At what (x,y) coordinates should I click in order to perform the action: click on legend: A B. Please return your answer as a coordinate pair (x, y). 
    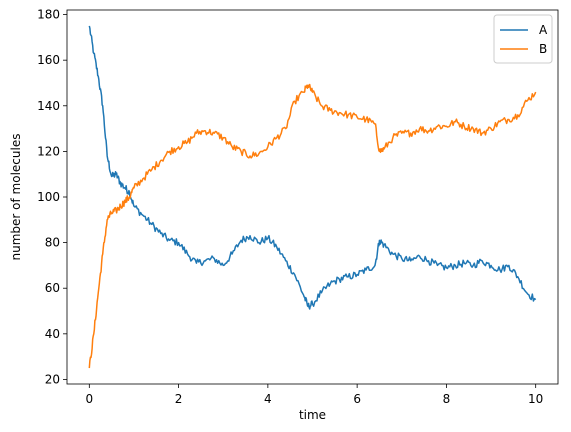
    Looking at the image, I should click on (523, 39).